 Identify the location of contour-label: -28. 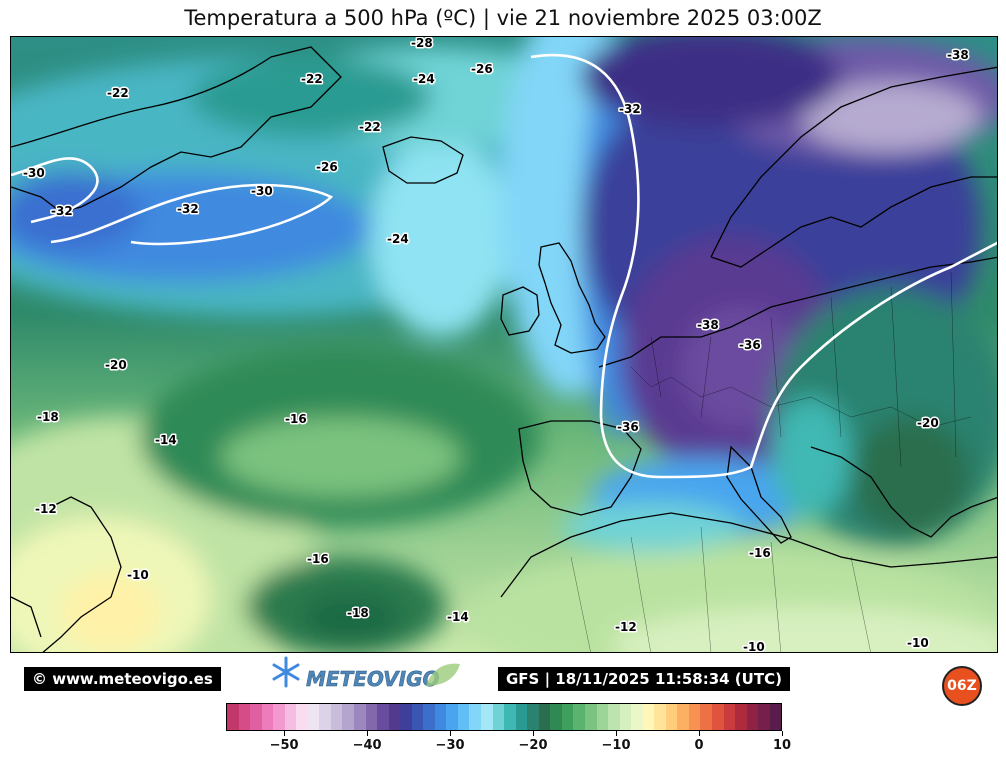
(422, 43).